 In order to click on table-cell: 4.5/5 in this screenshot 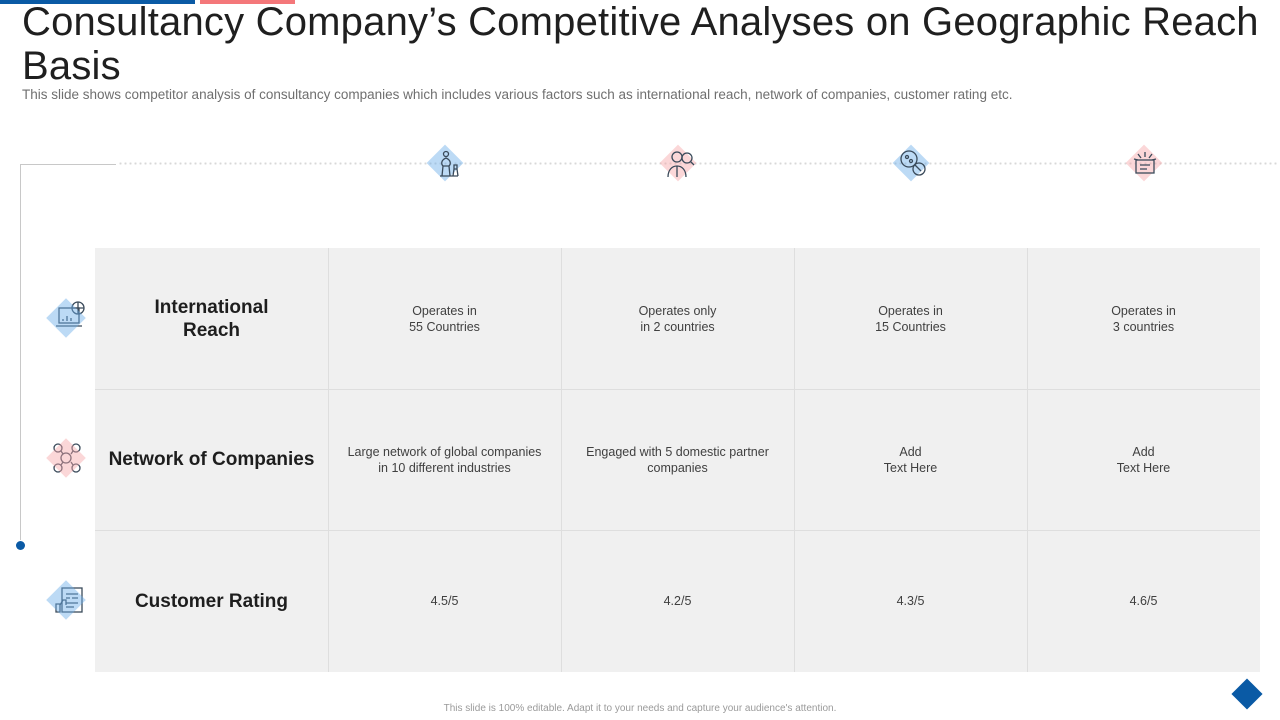, I will do `click(444, 601)`.